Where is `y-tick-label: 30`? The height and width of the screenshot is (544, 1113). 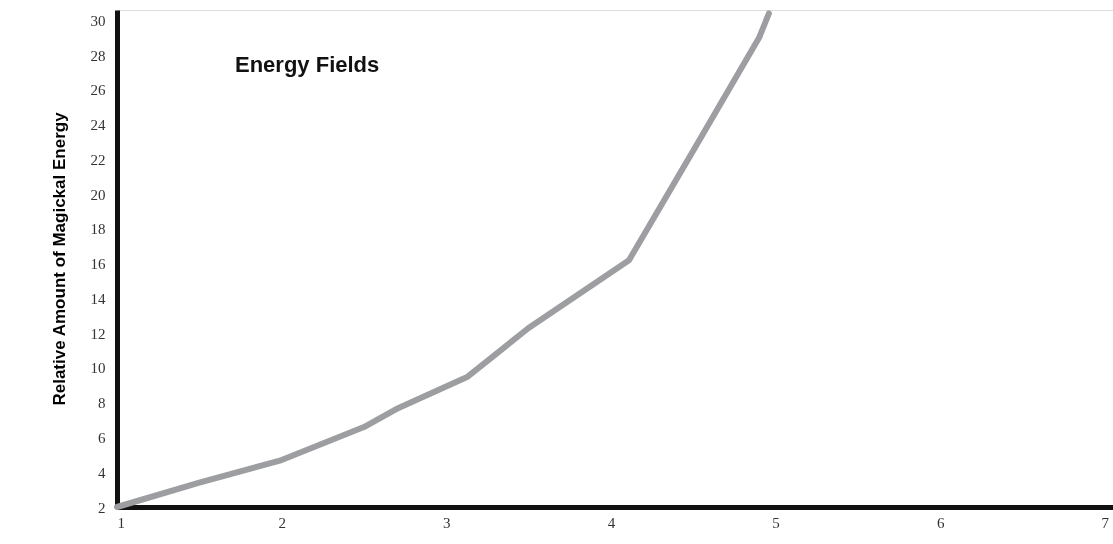
y-tick-label: 30 is located at coordinates (98, 20).